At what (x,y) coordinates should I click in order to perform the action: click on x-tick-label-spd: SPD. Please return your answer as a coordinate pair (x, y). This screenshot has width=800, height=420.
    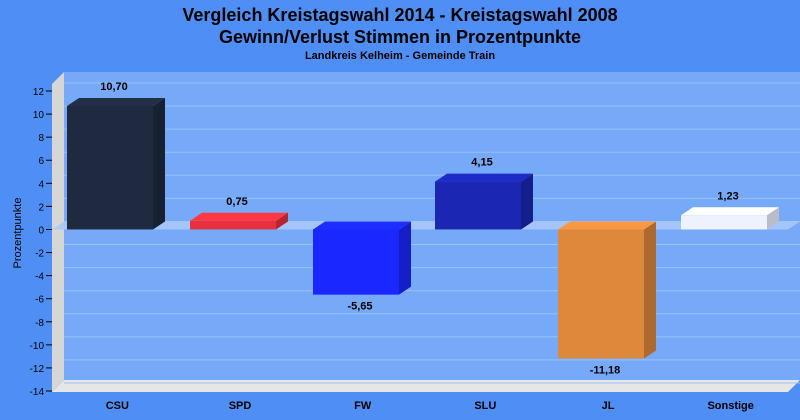
    Looking at the image, I should click on (240, 406).